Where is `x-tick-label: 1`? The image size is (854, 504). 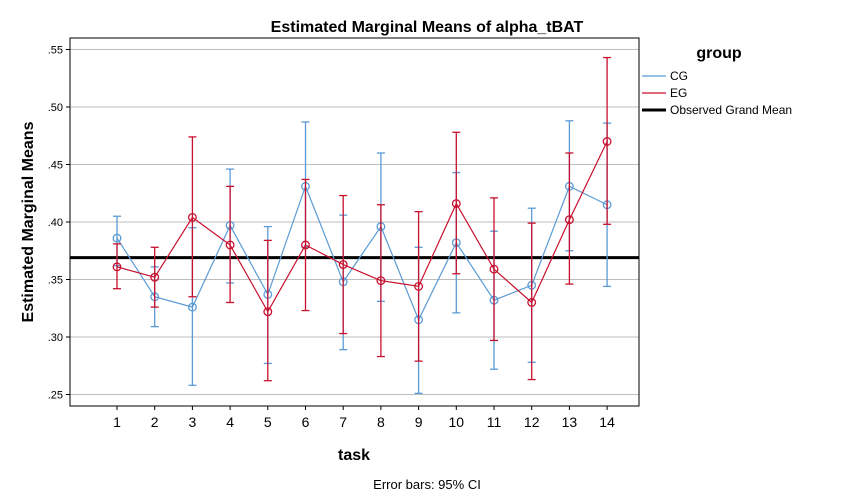
x-tick-label: 1 is located at coordinates (117, 422).